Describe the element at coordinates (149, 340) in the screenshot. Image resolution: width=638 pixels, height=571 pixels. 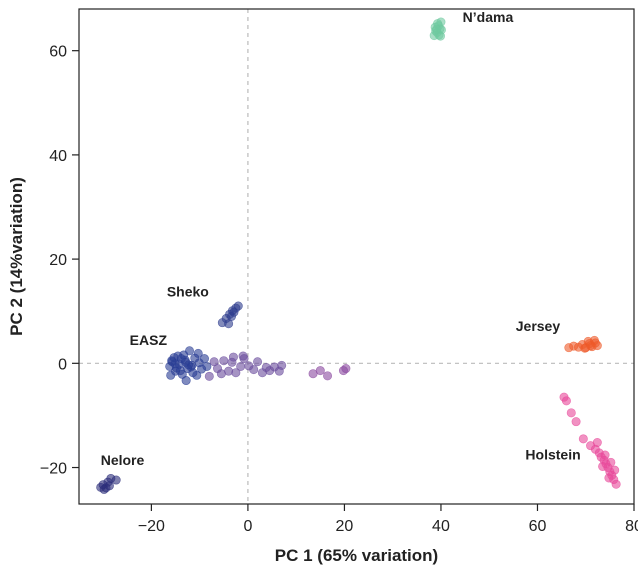
I see `group-label: EASZ` at that location.